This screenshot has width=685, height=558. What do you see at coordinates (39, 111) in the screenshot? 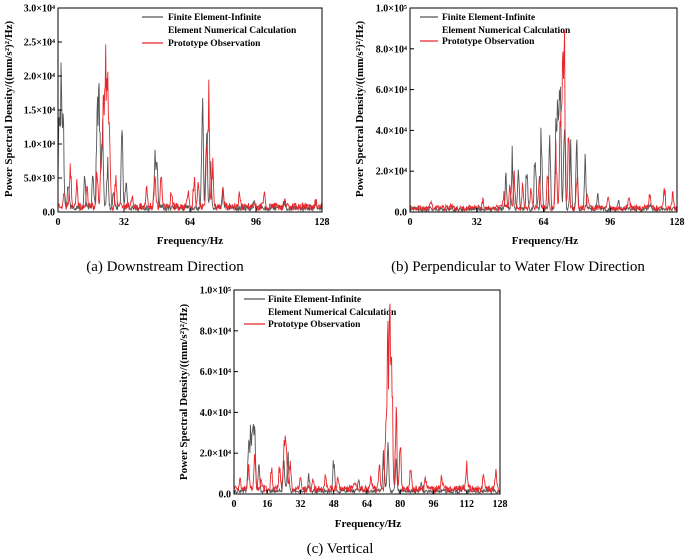
I see `y-tick-label: 1.5×10⁴` at bounding box center [39, 111].